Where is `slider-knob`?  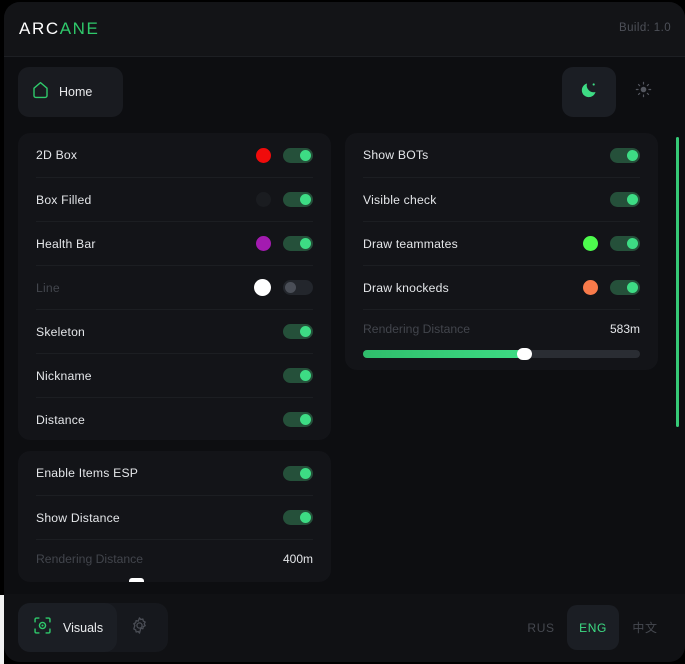
slider-knob is located at coordinates (524, 354).